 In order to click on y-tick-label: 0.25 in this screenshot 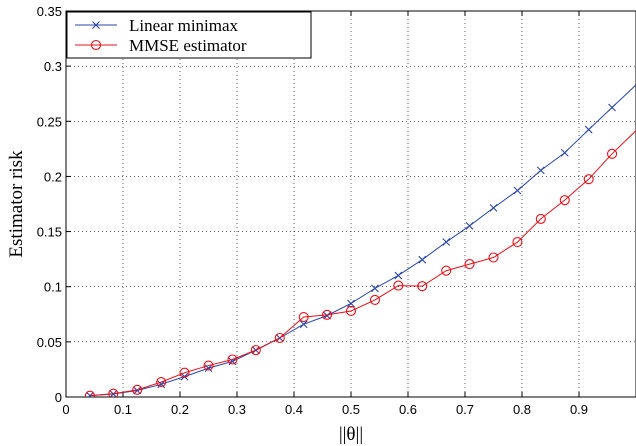, I will do `click(49, 121)`.